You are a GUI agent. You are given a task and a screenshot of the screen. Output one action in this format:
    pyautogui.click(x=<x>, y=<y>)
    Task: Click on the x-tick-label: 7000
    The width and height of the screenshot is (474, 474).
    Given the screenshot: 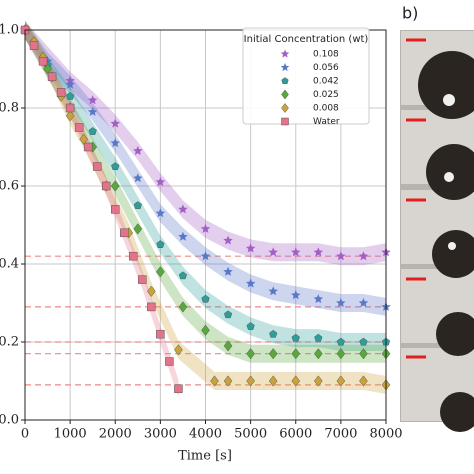 What is the action you would take?
    pyautogui.click(x=340, y=434)
    